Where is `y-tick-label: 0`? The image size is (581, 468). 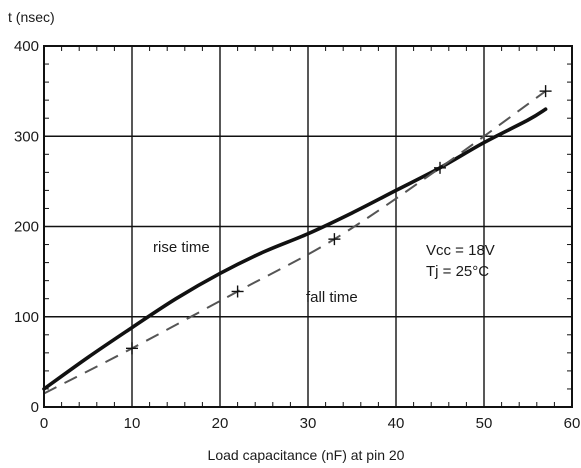
y-tick-label: 0 is located at coordinates (35, 407).